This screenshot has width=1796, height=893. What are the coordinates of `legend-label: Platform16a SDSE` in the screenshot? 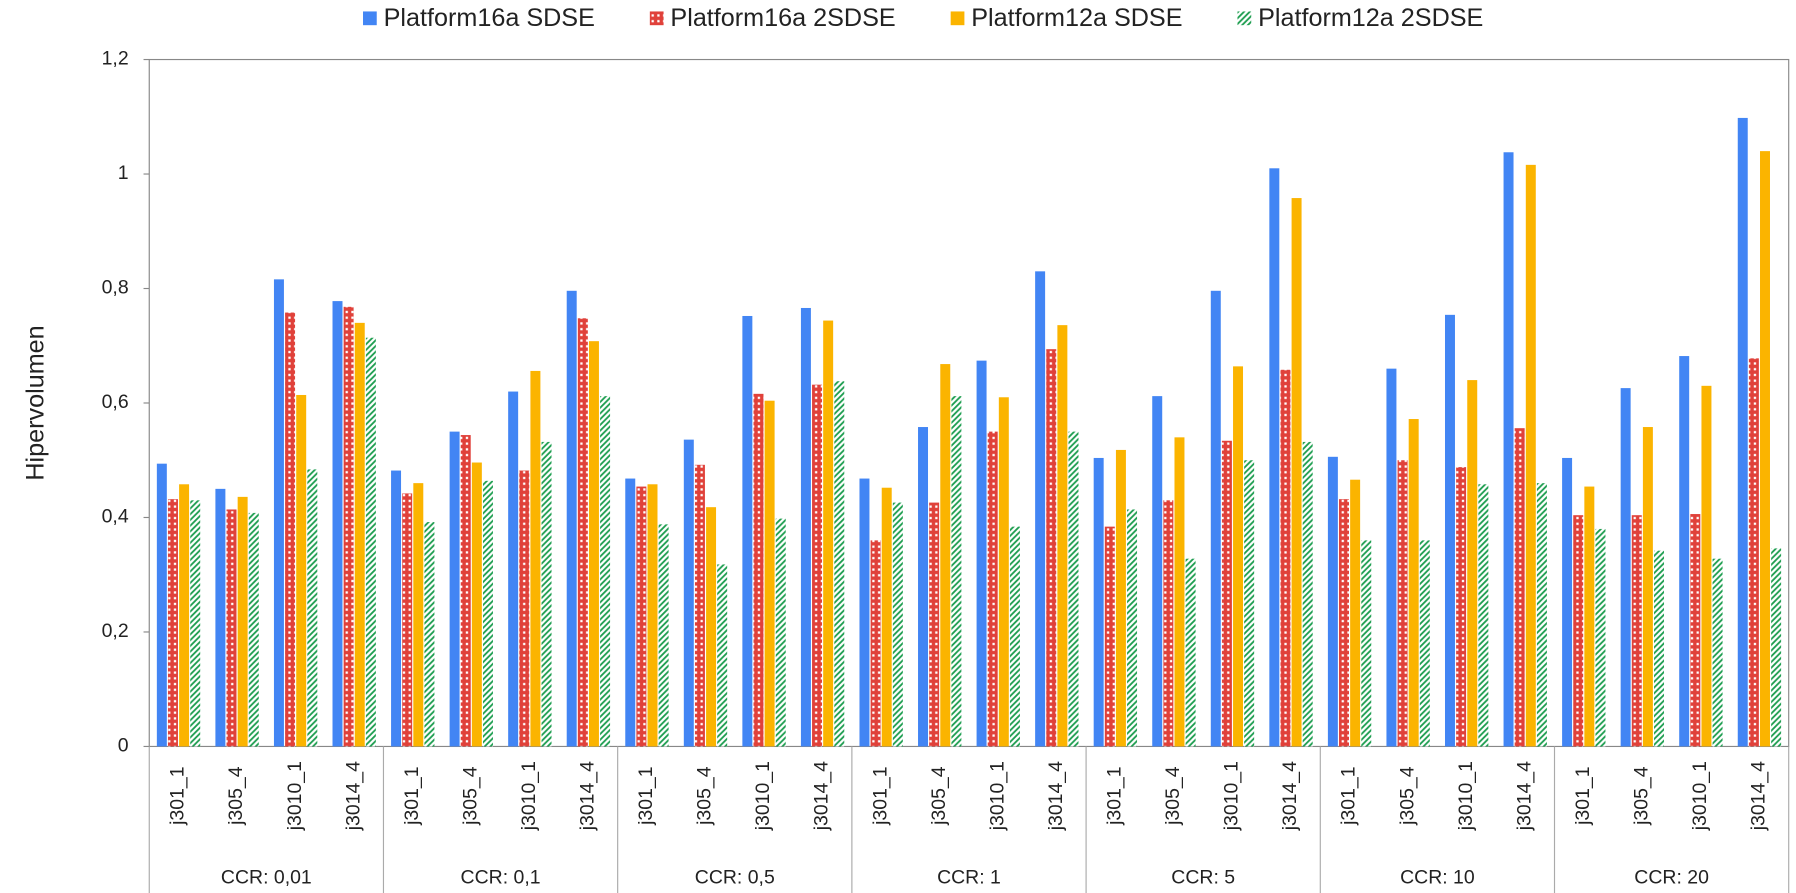 It's located at (489, 18).